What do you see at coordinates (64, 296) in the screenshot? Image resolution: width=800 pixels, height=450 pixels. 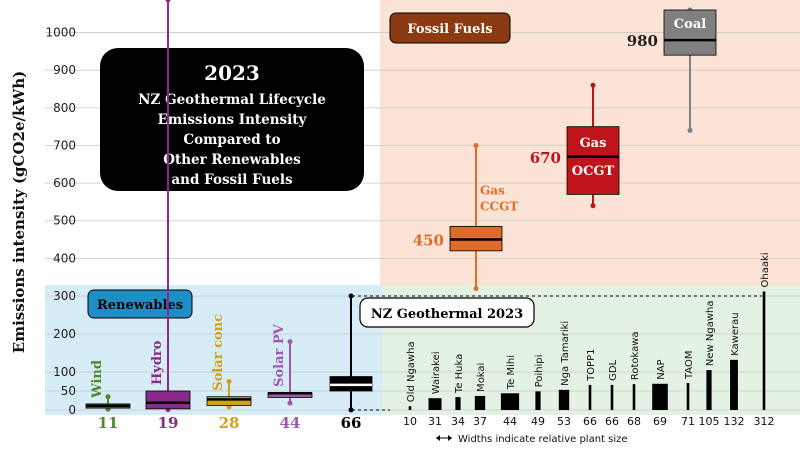 I see `y-tick-label: 300` at bounding box center [64, 296].